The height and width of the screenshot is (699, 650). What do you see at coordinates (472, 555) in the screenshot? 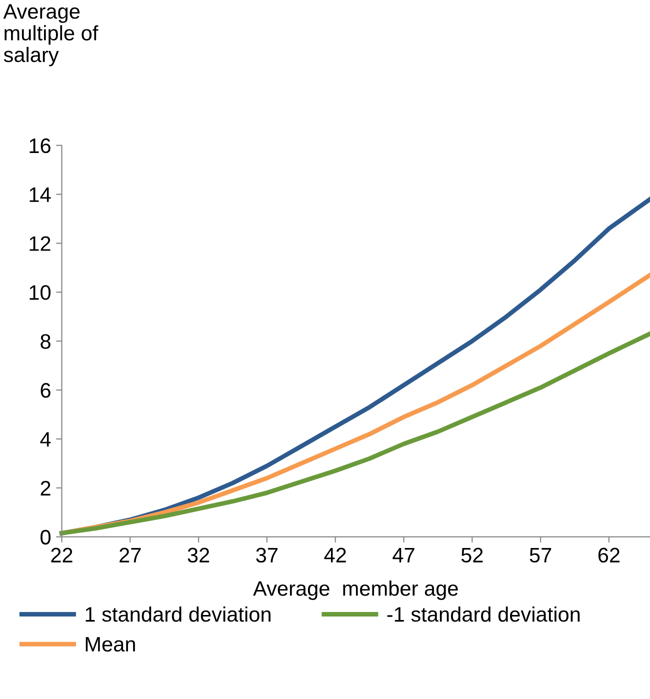
I see `x-tick-label: 52` at bounding box center [472, 555].